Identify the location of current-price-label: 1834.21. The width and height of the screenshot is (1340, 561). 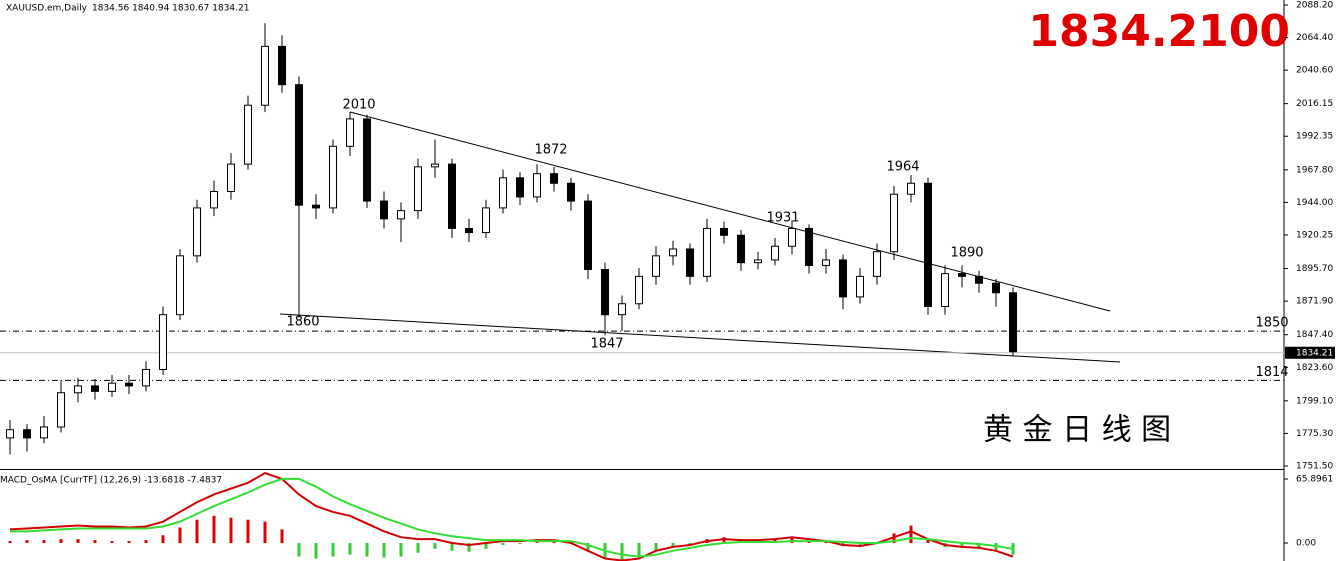
(1314, 353).